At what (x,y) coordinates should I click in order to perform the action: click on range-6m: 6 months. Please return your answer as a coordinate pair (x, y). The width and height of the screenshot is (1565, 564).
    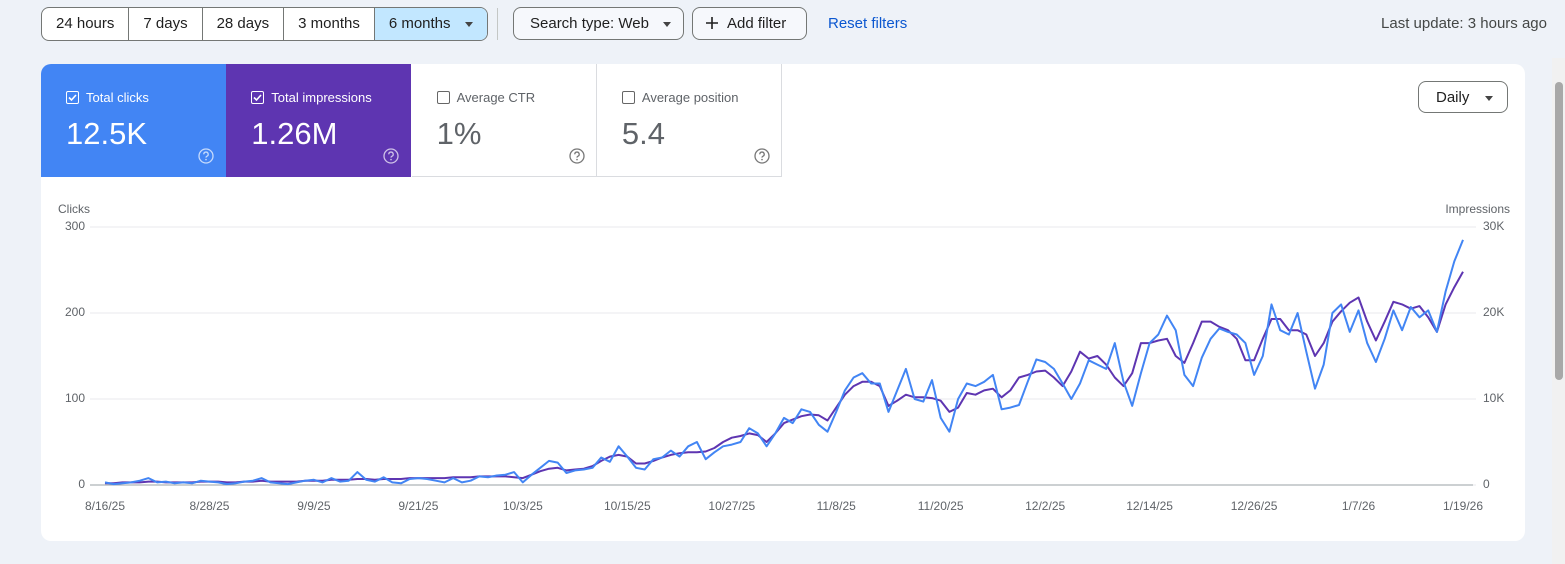
    Looking at the image, I should click on (430, 24).